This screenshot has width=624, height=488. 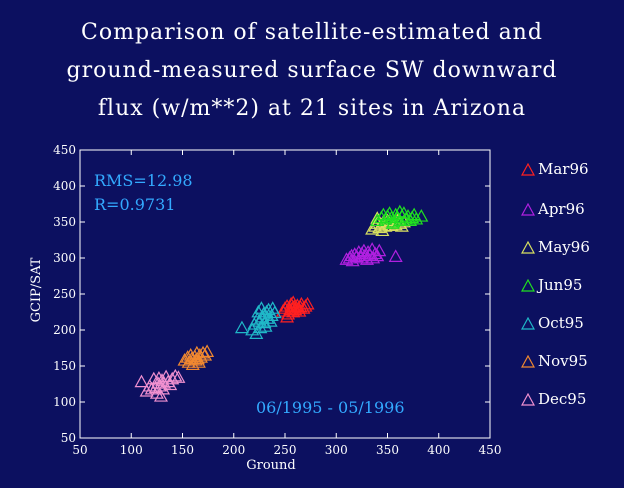 I want to click on y-tick-label: 200, so click(x=64, y=330).